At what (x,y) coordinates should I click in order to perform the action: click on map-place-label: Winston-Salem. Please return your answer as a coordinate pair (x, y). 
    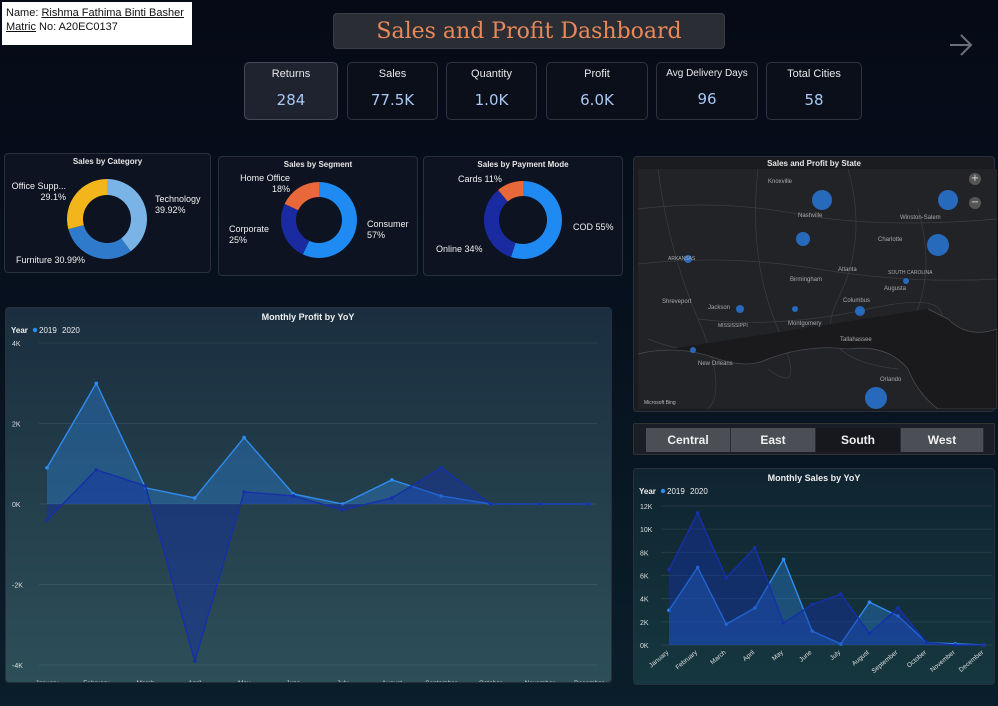
    Looking at the image, I should click on (920, 218).